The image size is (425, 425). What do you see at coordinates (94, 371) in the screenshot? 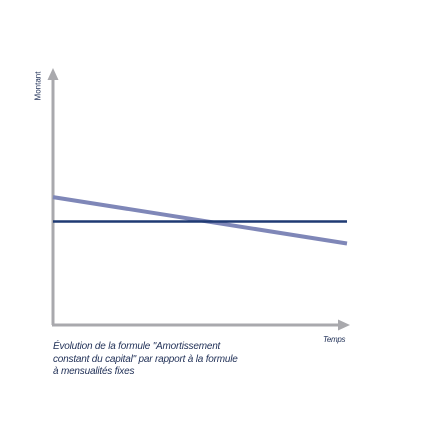
I see `caption-line-3: à mensualités fixes` at bounding box center [94, 371].